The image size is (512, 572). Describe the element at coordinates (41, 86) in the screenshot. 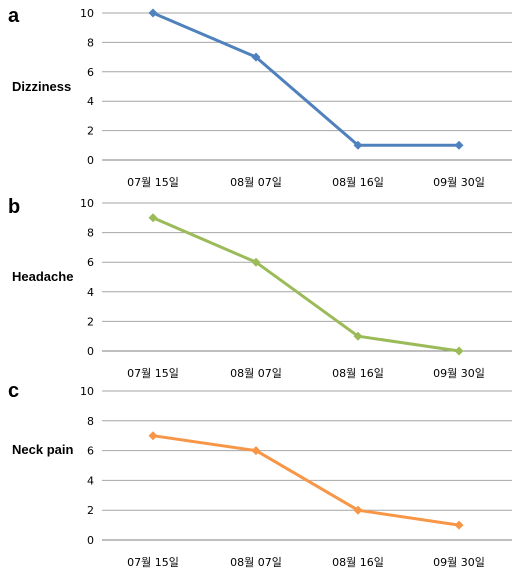

I see `y-axis-label: Dizziness` at that location.